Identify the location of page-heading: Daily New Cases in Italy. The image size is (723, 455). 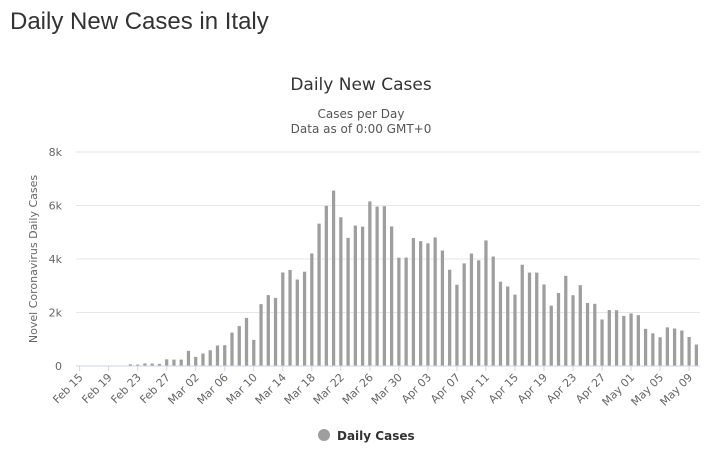
(139, 21).